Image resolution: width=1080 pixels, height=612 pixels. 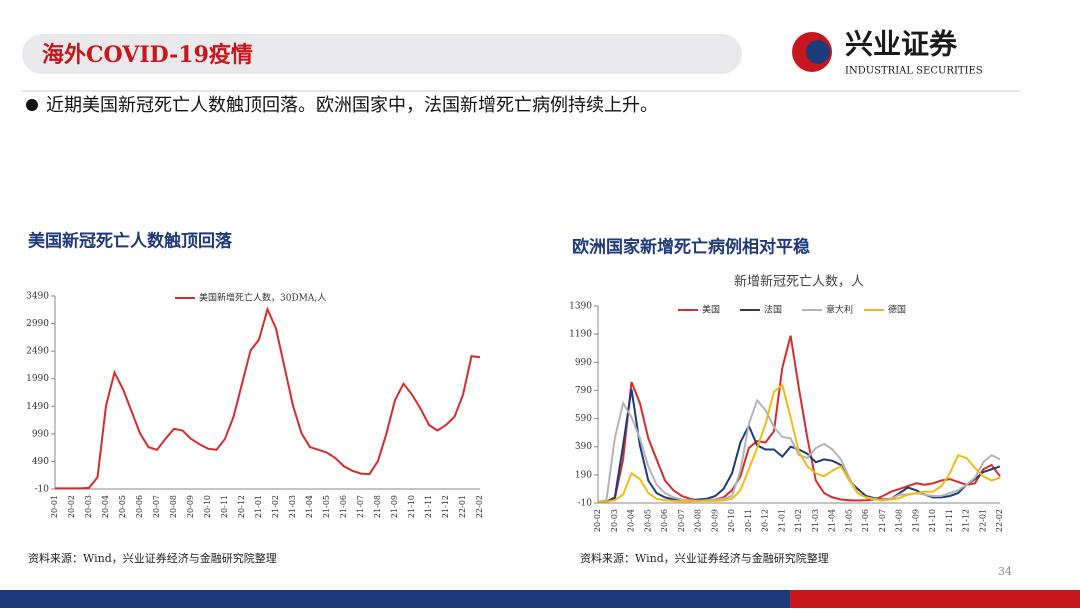 I want to click on y-tick-label: 1190, so click(x=580, y=335).